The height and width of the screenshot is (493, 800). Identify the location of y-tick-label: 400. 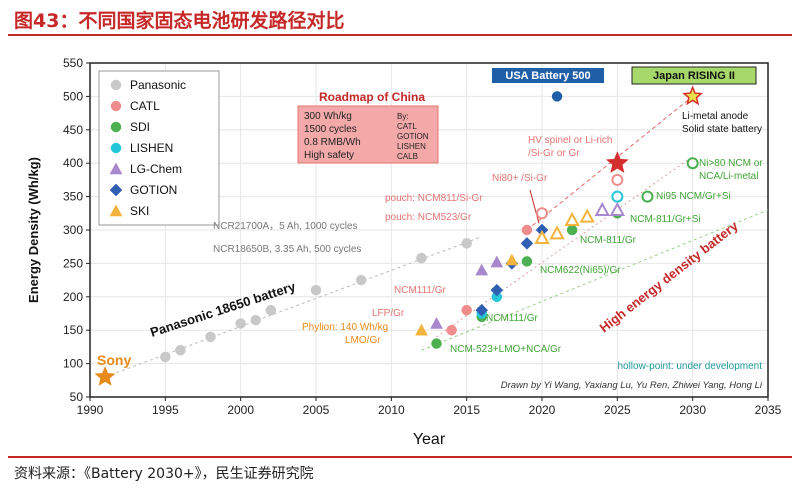
(73, 163).